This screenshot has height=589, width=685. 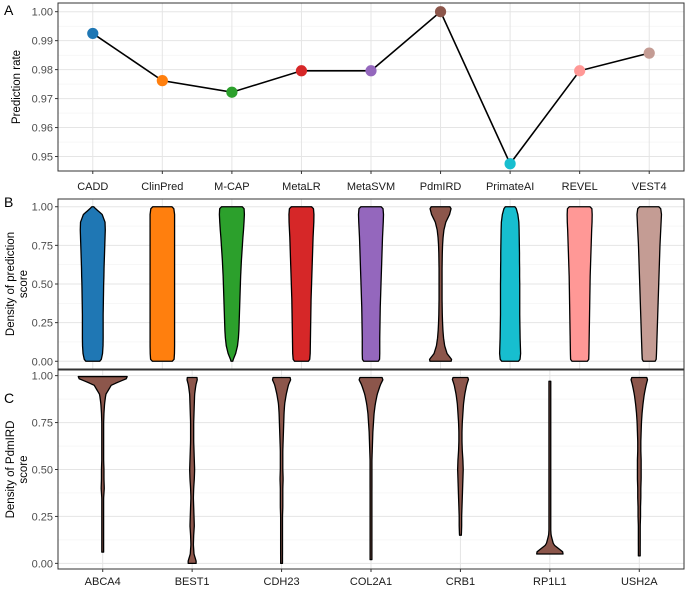 I want to click on violin-vest4, so click(x=649, y=284).